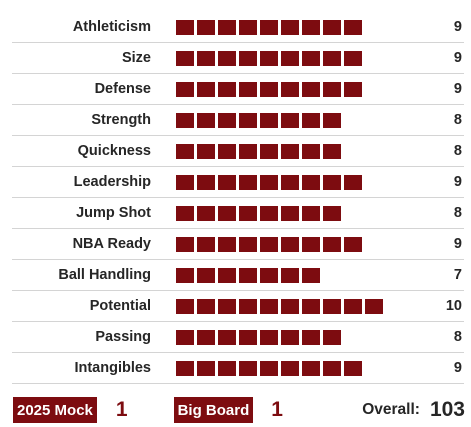  Describe the element at coordinates (112, 368) in the screenshot. I see `rating-label: Intangibles` at that location.